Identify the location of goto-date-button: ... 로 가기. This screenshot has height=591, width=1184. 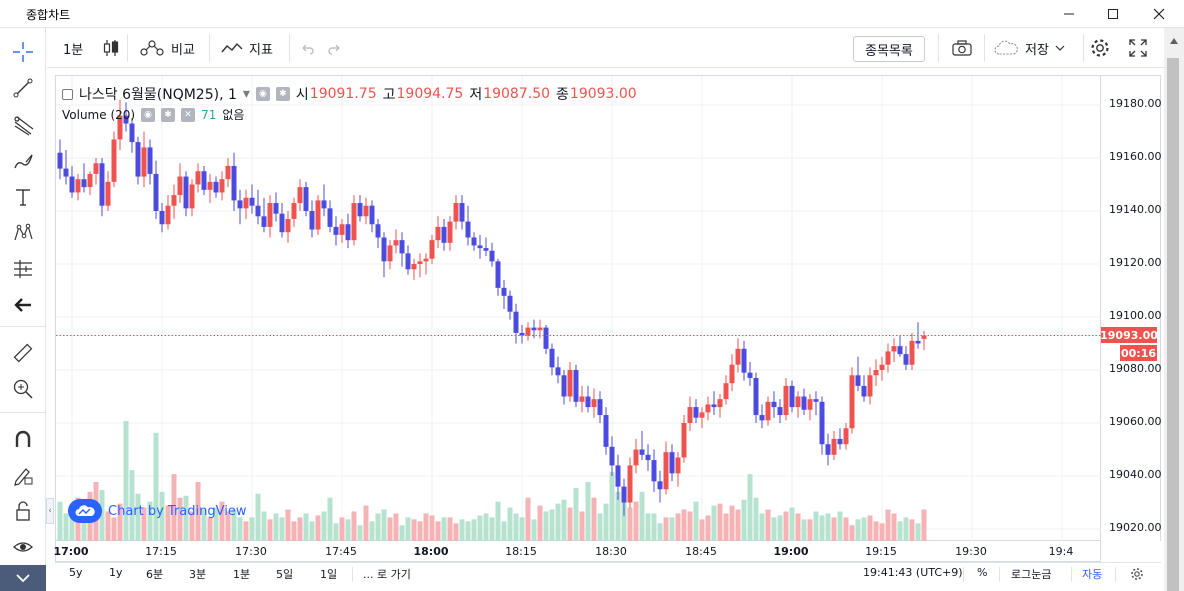
(387, 574).